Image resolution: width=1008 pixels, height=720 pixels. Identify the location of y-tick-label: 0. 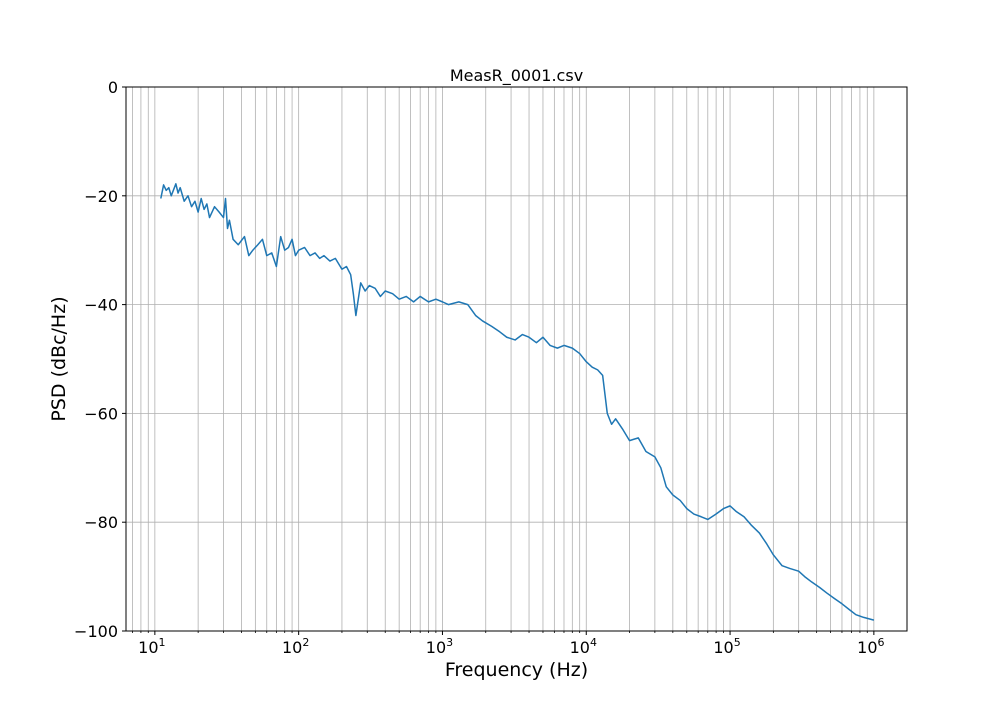
(113, 87).